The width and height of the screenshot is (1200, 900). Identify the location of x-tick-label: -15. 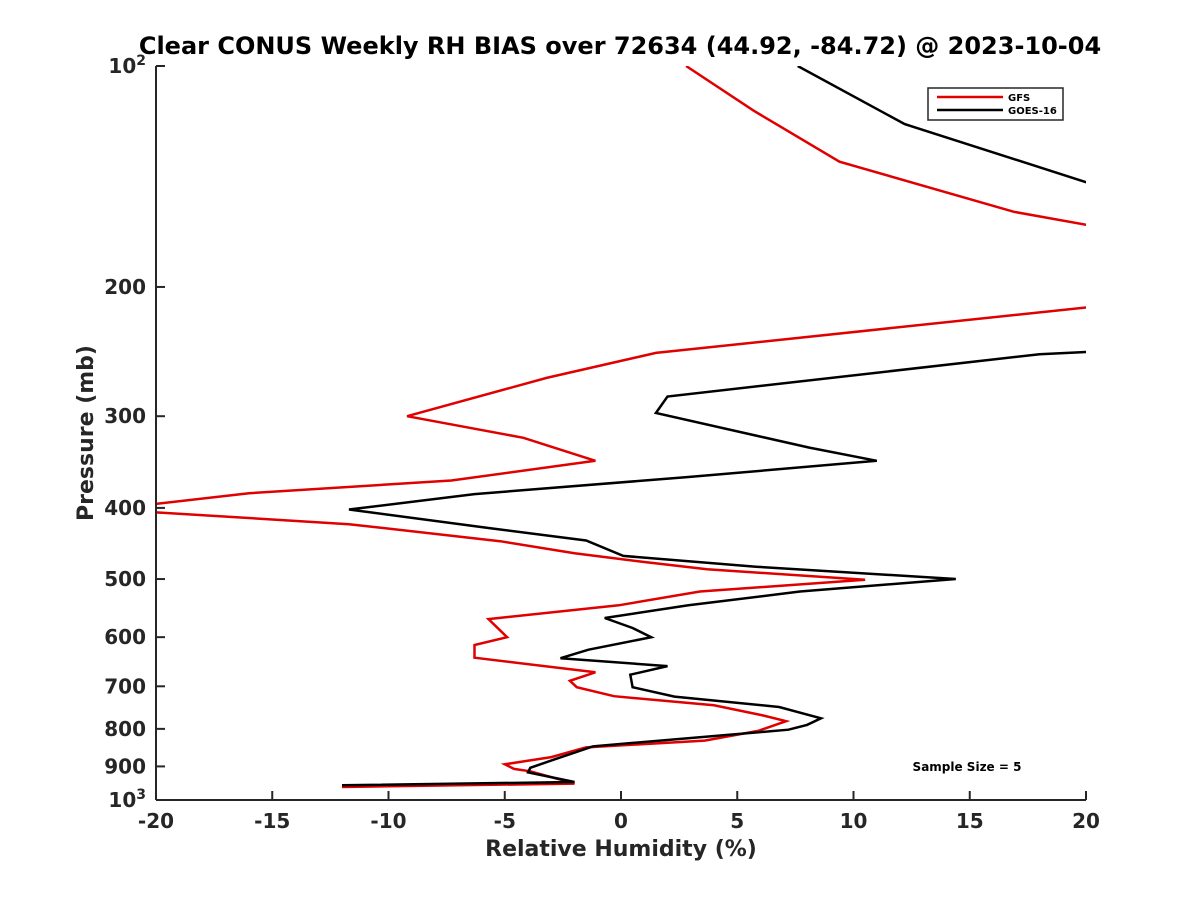
(272, 821).